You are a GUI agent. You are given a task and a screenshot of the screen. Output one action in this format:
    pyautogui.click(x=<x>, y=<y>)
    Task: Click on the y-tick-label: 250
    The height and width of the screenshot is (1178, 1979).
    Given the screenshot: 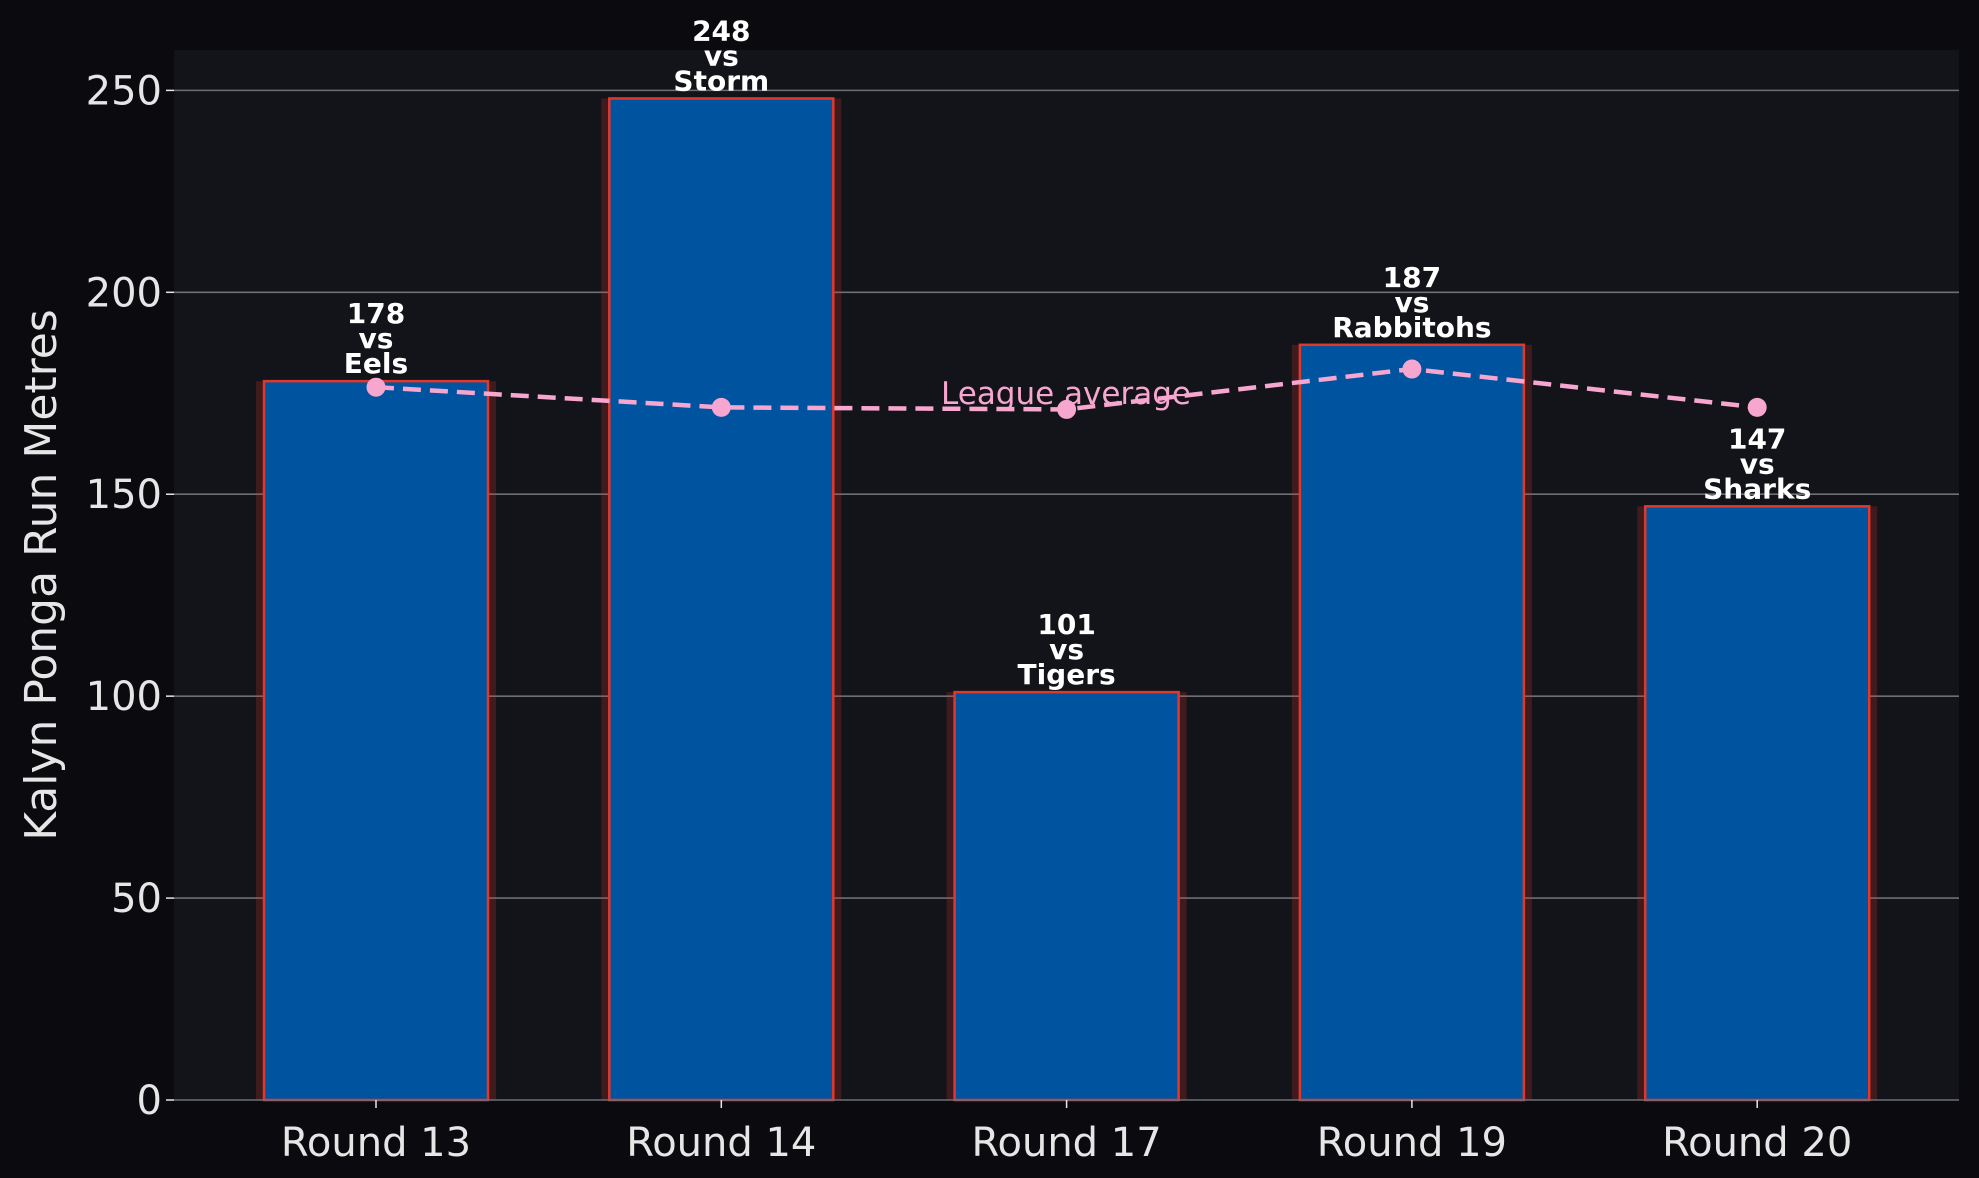 What is the action you would take?
    pyautogui.click(x=124, y=91)
    